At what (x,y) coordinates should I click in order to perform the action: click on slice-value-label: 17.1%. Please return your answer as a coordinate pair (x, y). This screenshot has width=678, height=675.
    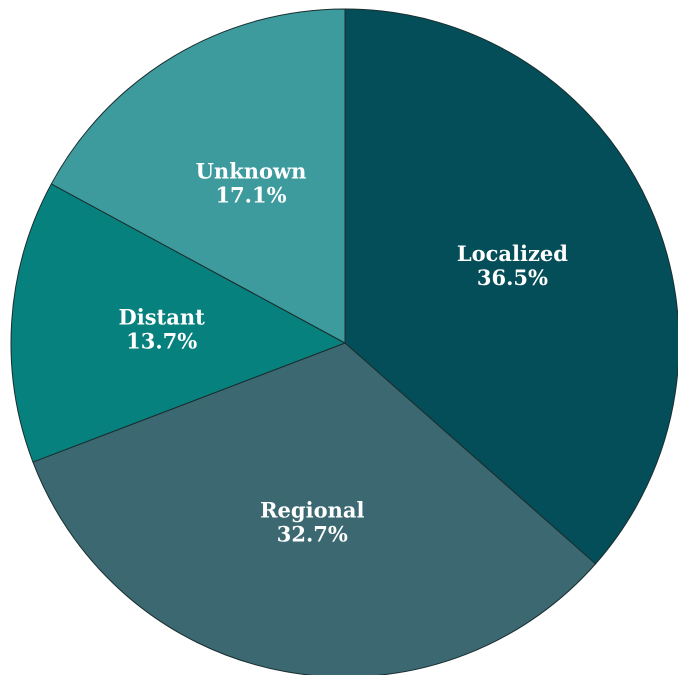
    Looking at the image, I should click on (250, 195).